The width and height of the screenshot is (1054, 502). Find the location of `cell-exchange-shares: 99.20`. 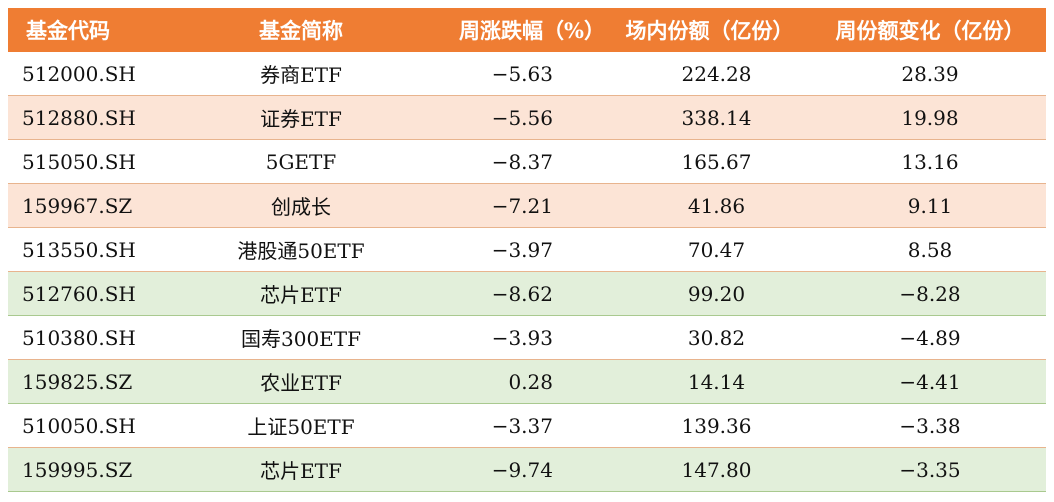

cell-exchange-shares: 99.20 is located at coordinates (716, 293).